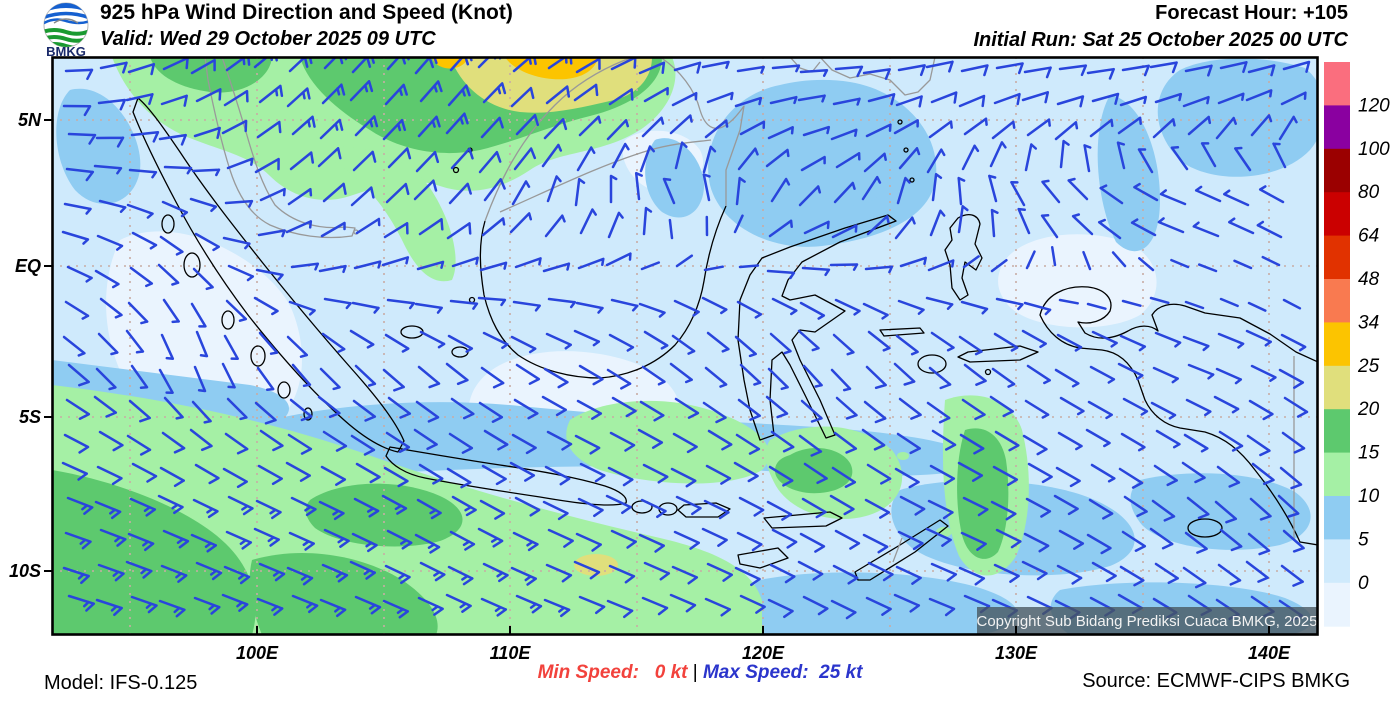 The width and height of the screenshot is (1400, 709). Describe the element at coordinates (1368, 366) in the screenshot. I see `colorbar-tick-label: 25` at that location.